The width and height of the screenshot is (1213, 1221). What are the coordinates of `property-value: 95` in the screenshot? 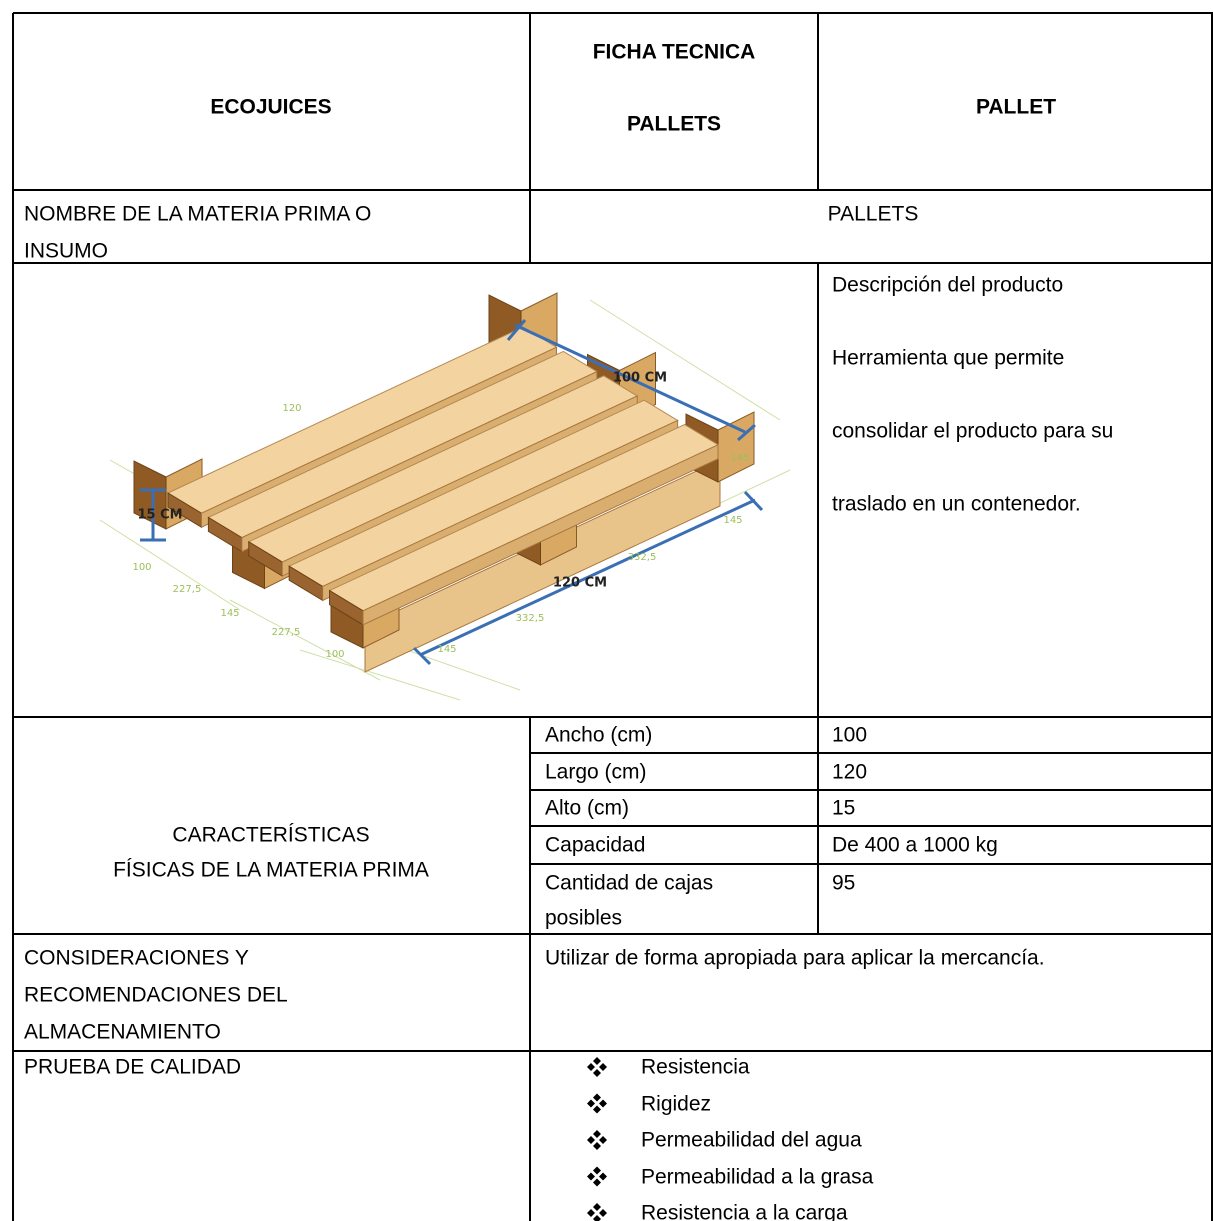 It's located at (844, 883).